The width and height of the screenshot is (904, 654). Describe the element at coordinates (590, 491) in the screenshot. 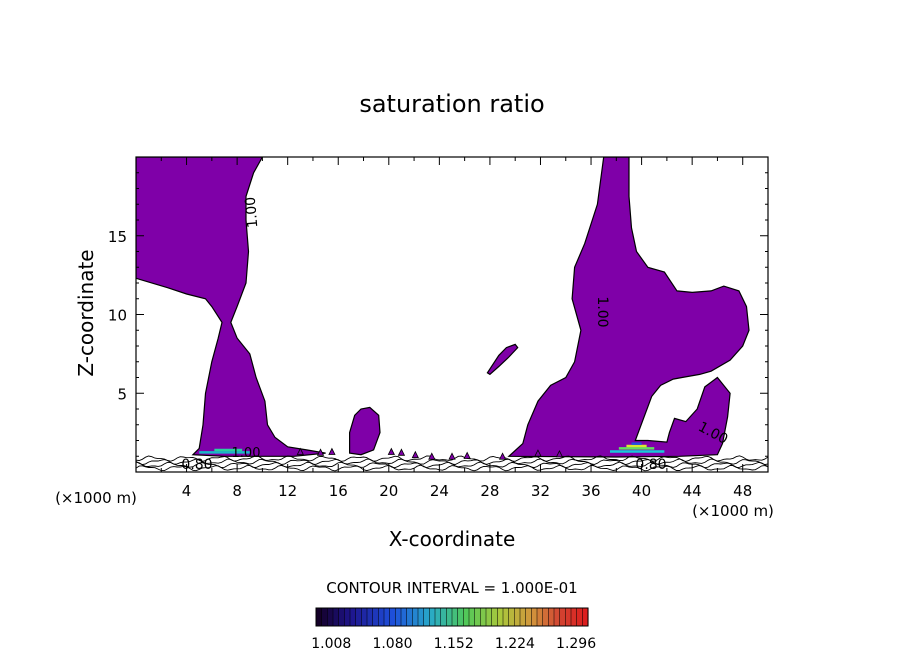

I see `x-tick-label: 36` at that location.